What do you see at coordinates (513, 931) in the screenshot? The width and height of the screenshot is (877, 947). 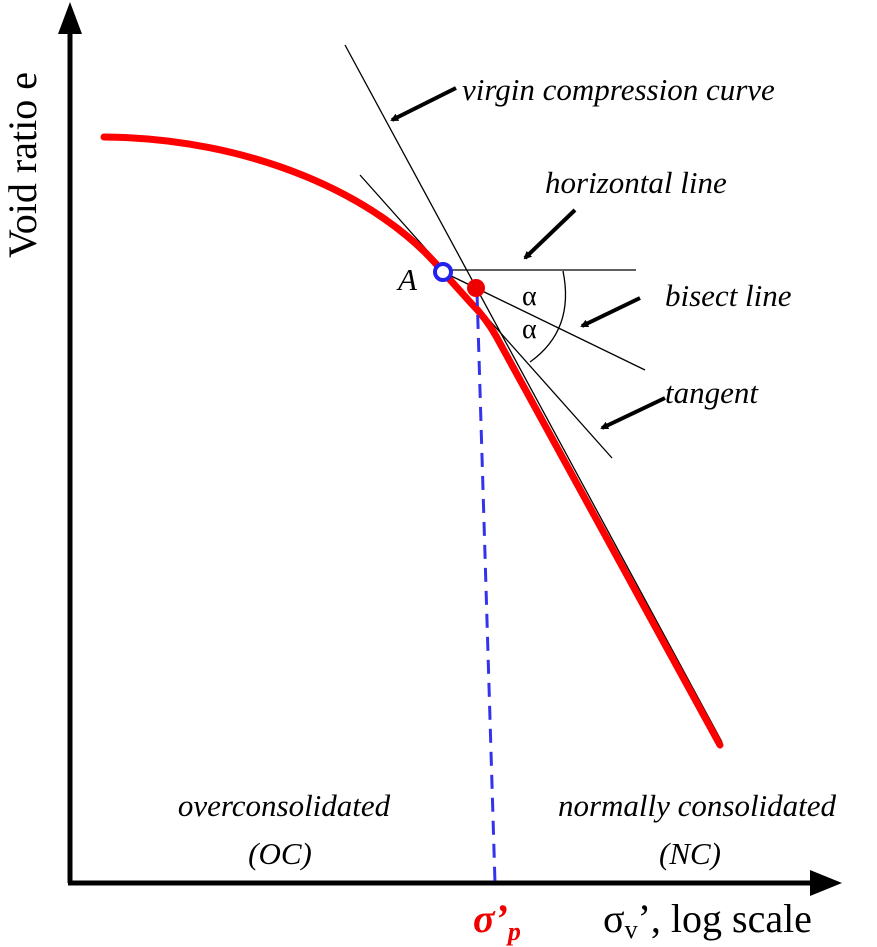 I see `preconsolidation-subscript: p` at bounding box center [513, 931].